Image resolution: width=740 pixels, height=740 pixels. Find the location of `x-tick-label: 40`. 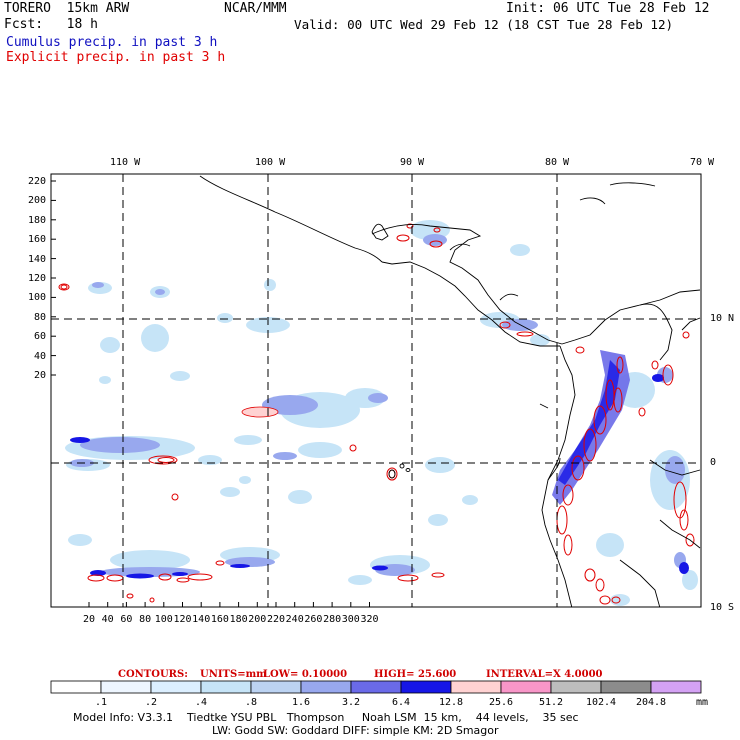

x-tick-label: 40 is located at coordinates (107, 619).